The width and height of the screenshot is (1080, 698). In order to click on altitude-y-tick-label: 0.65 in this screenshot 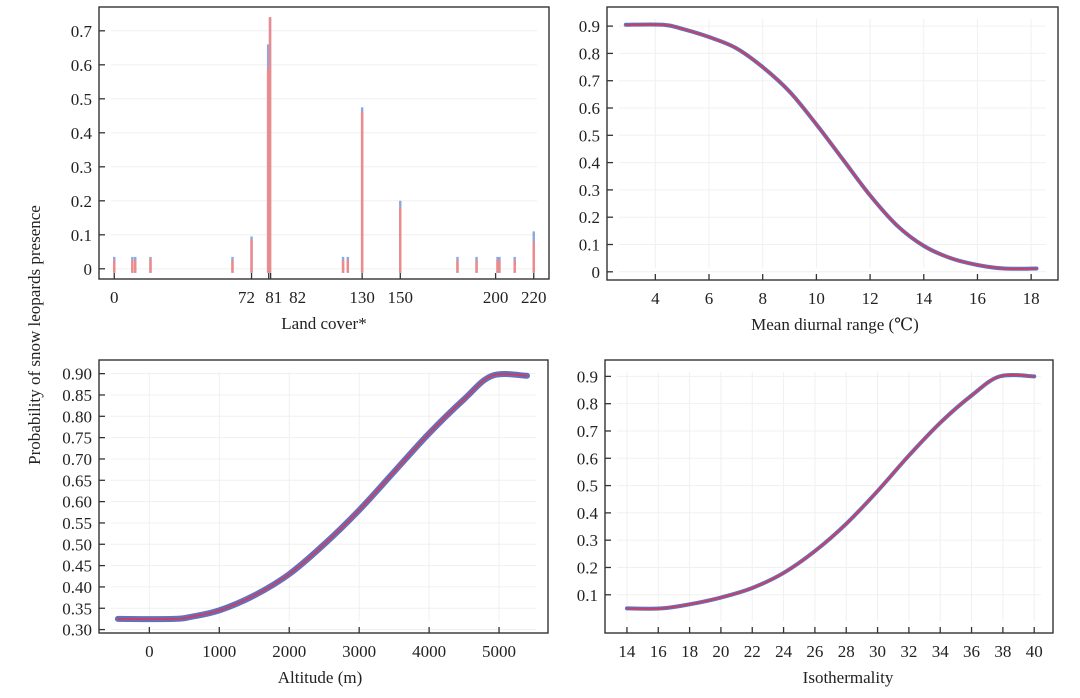, I will do `click(77, 480)`.